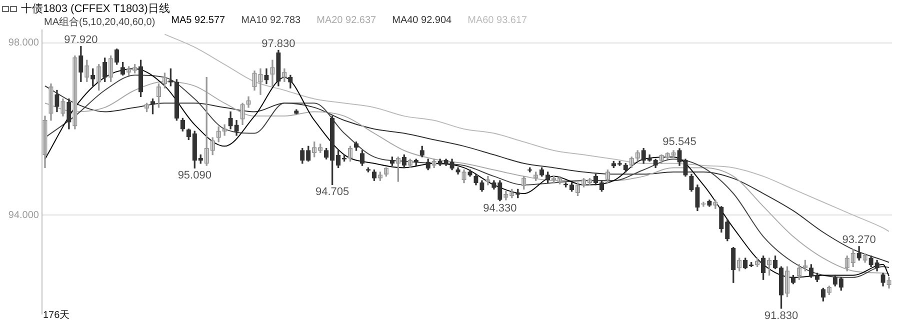  I want to click on text: MA60 93.617, so click(498, 21).